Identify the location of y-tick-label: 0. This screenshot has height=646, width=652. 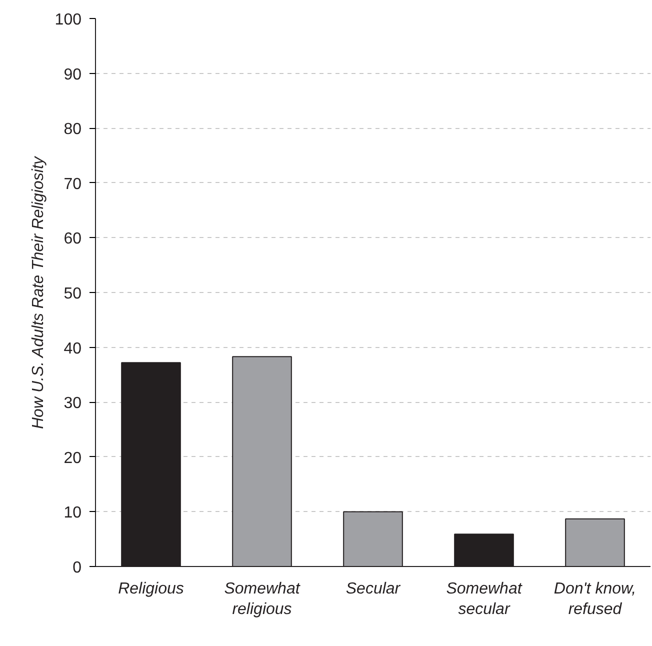
(77, 568).